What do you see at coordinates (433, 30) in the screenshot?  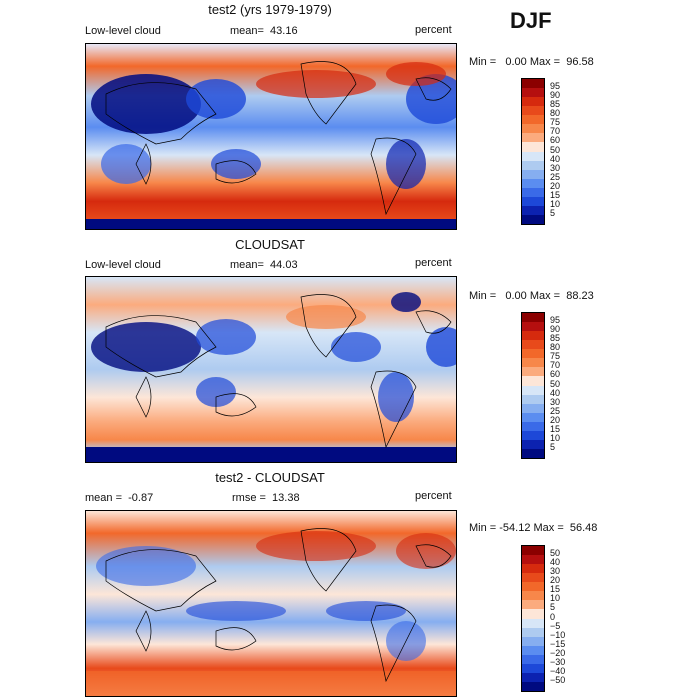 I see `panel-units-model: percent` at bounding box center [433, 30].